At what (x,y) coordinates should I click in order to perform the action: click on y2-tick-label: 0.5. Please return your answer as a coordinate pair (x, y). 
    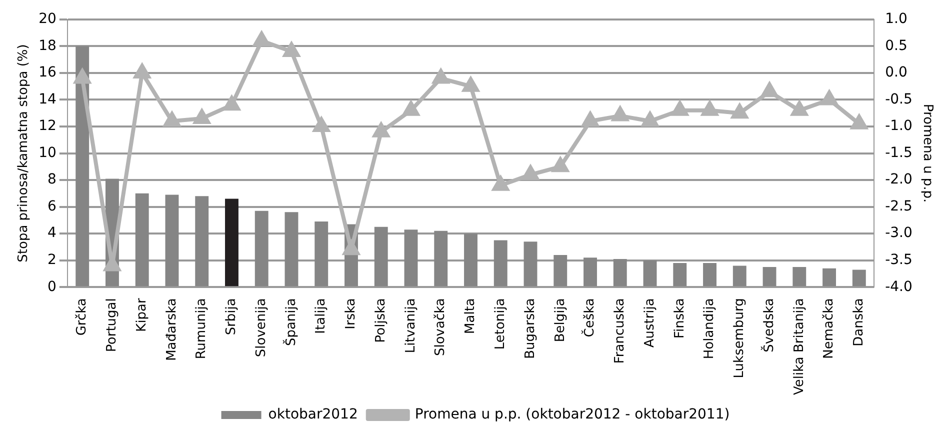
    Looking at the image, I should click on (896, 46).